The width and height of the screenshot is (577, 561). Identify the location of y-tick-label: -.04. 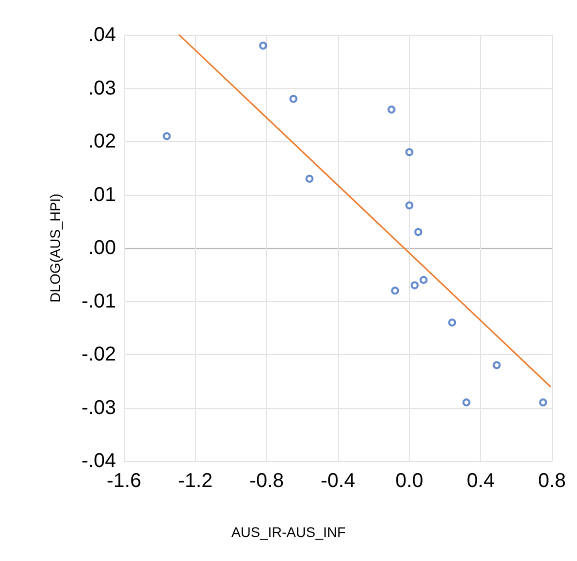
(99, 461).